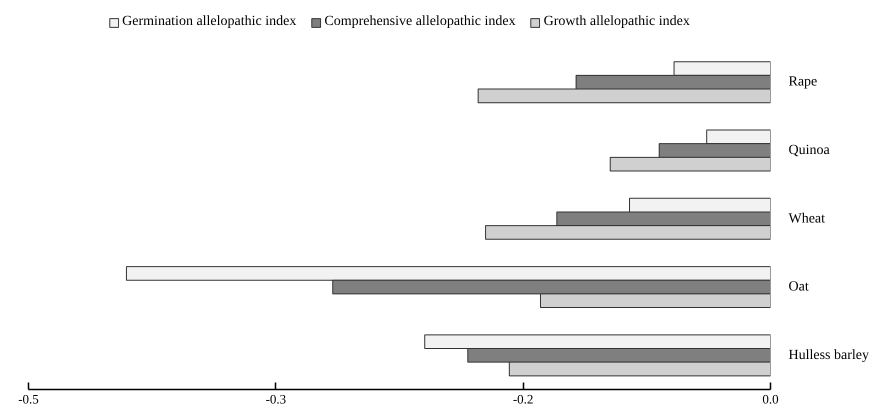 Image resolution: width=871 pixels, height=406 pixels. Describe the element at coordinates (809, 150) in the screenshot. I see `y-tick-label: Quinoa` at that location.